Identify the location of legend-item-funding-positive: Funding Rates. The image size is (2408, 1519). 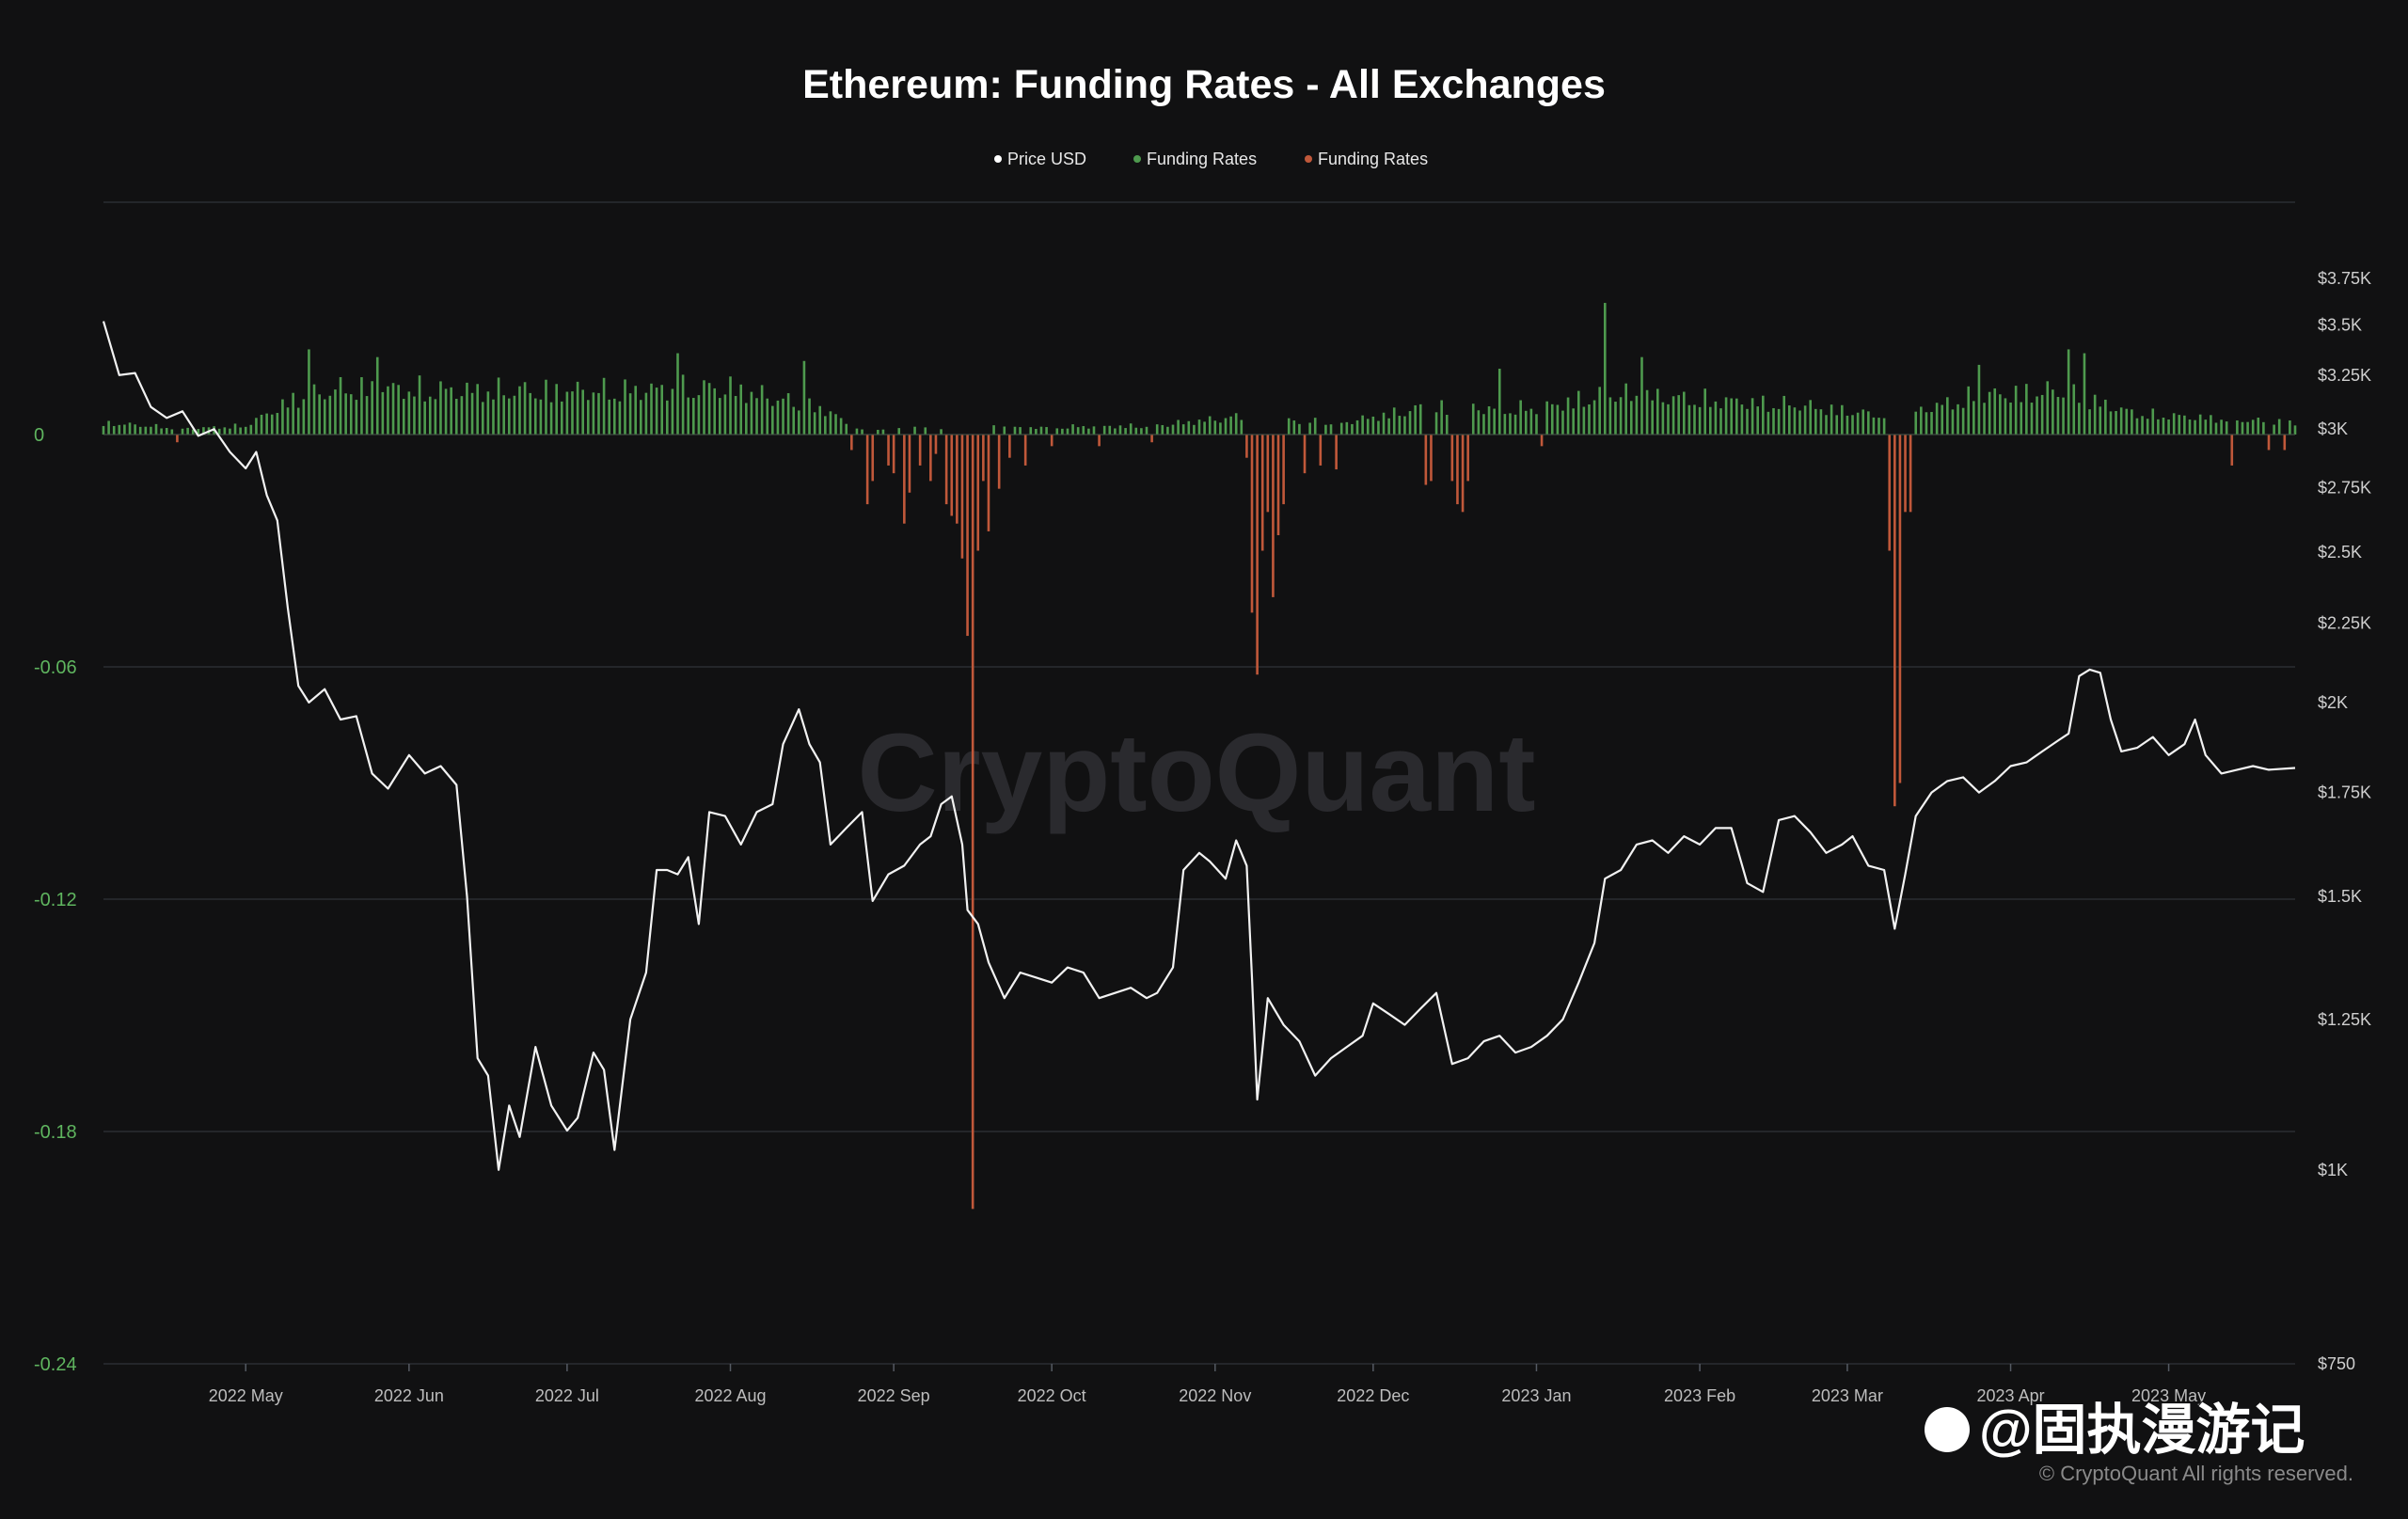
(1195, 159).